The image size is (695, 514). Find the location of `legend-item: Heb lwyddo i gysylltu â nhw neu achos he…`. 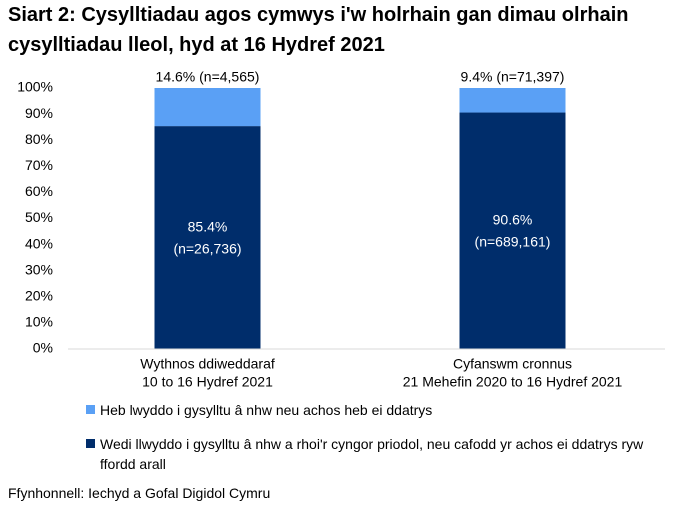

legend-item: Heb lwyddo i gysylltu â nhw neu achos he… is located at coordinates (366, 410).